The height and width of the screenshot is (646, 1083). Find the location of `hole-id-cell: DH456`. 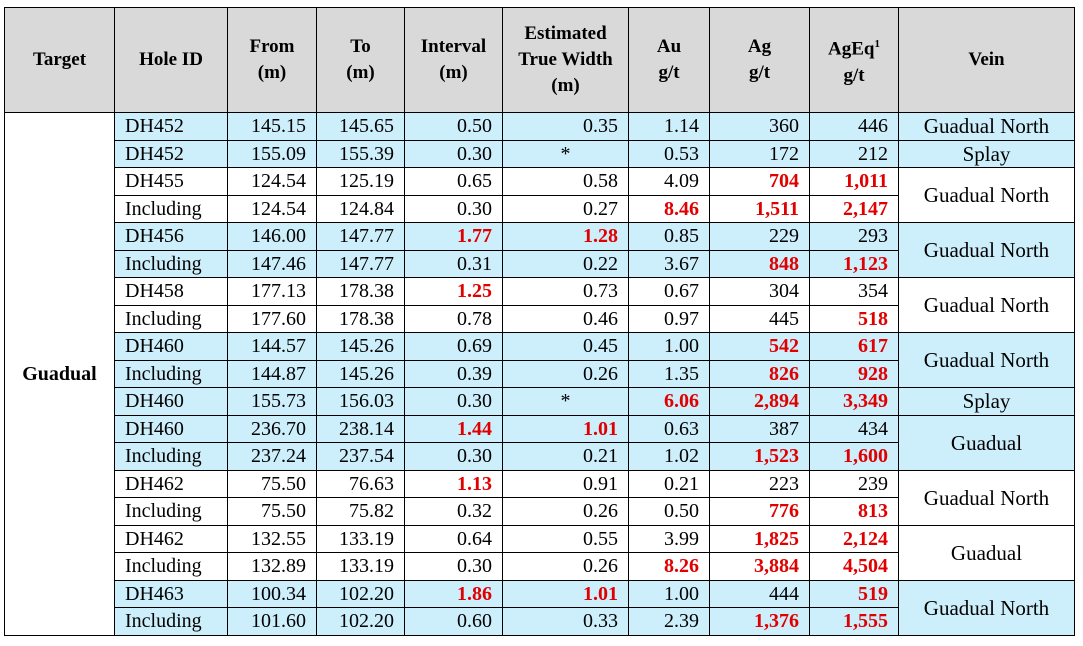

hole-id-cell: DH456 is located at coordinates (171, 236).